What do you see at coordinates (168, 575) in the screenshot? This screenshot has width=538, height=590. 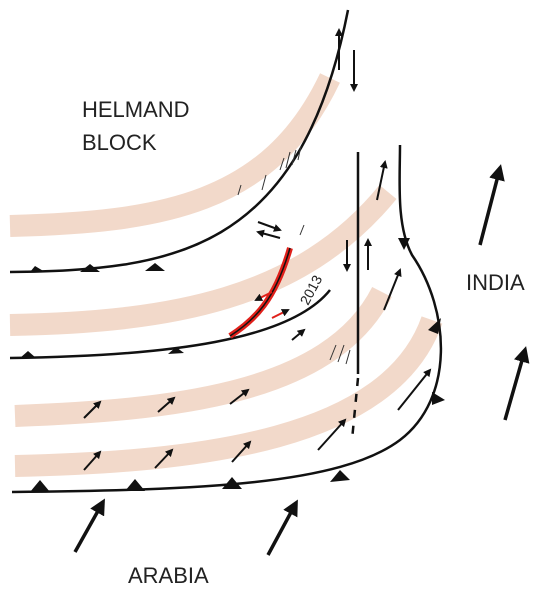 I see `label: ARABIA` at bounding box center [168, 575].